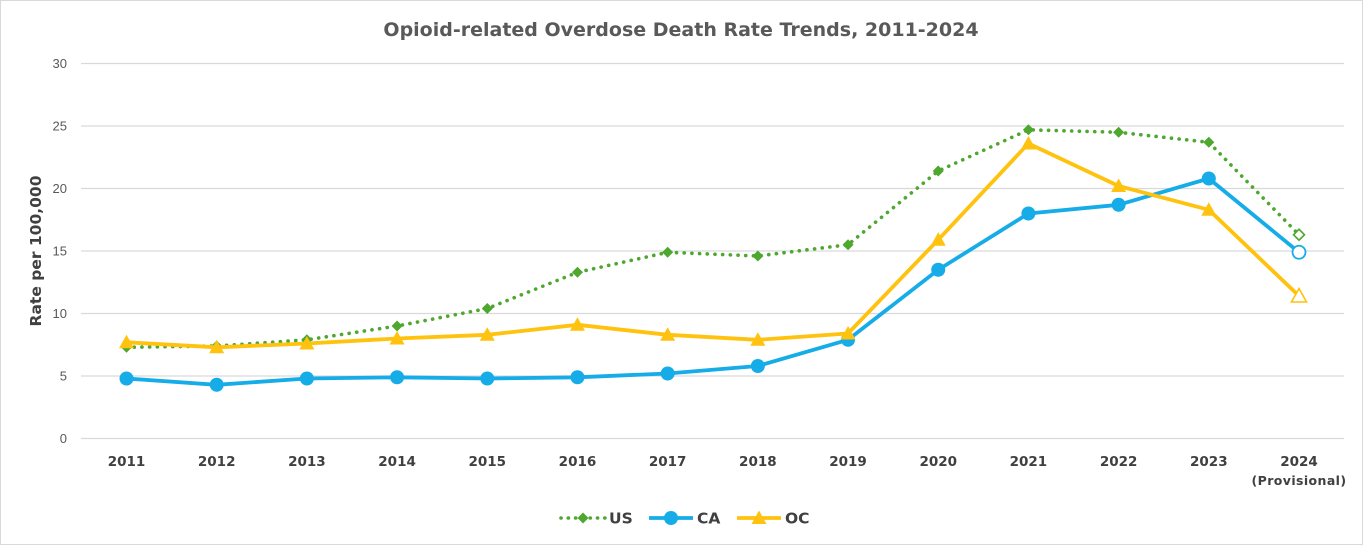 This screenshot has height=546, width=1363. What do you see at coordinates (759, 517) in the screenshot?
I see `legend-marker-oc` at bounding box center [759, 517].